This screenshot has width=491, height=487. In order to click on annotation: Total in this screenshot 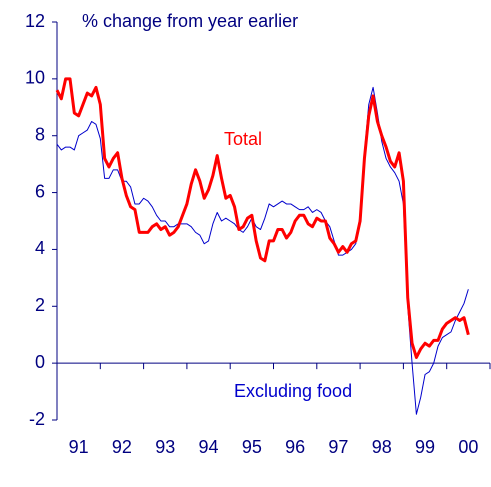, I will do `click(243, 139)`.